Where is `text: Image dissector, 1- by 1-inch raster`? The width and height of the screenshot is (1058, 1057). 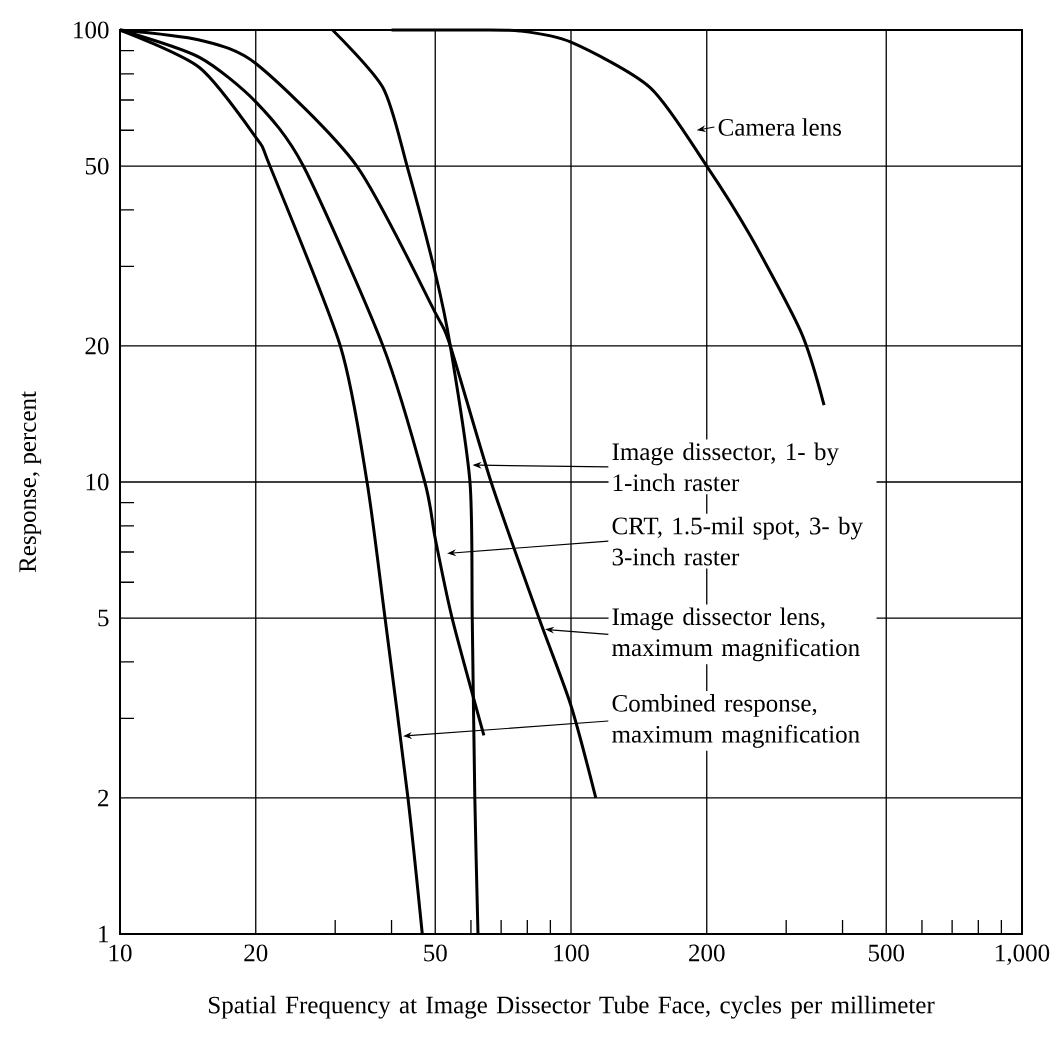
text: Image dissector, 1- by 1-inch raster is located at coordinates (725, 467).